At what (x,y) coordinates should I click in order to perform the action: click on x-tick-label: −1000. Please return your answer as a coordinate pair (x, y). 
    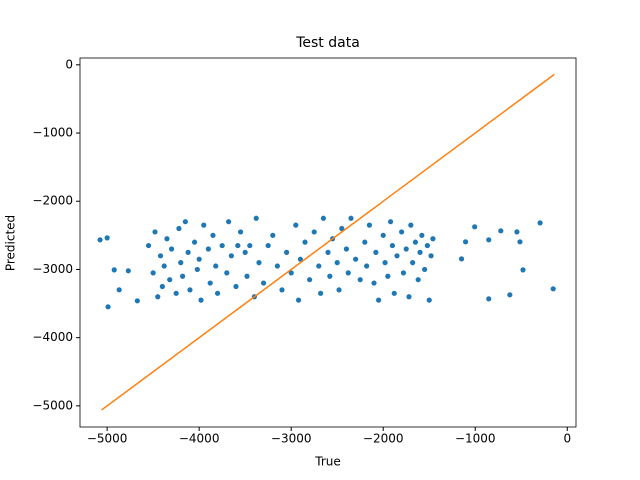
    Looking at the image, I should click on (475, 439).